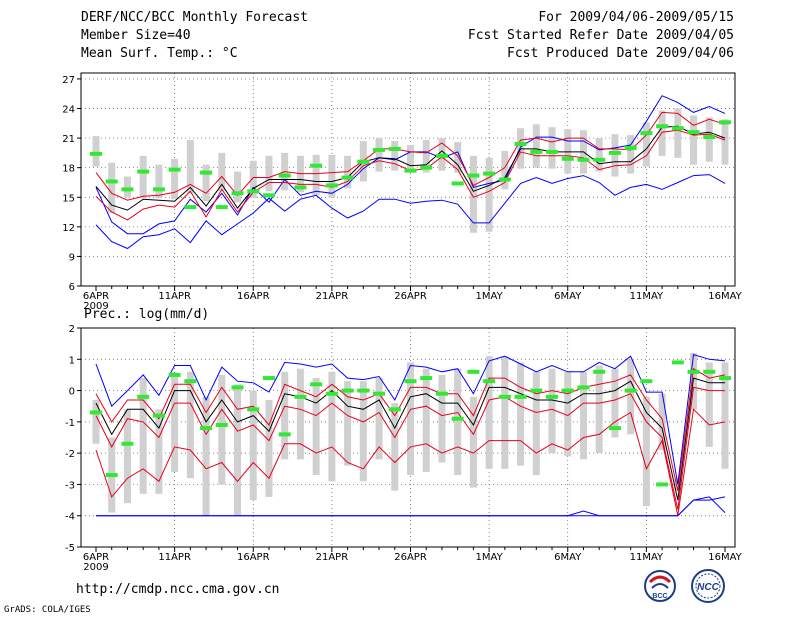  I want to click on chart-title: DERF/NCC/BCC Monthly Forecast, so click(194, 17).